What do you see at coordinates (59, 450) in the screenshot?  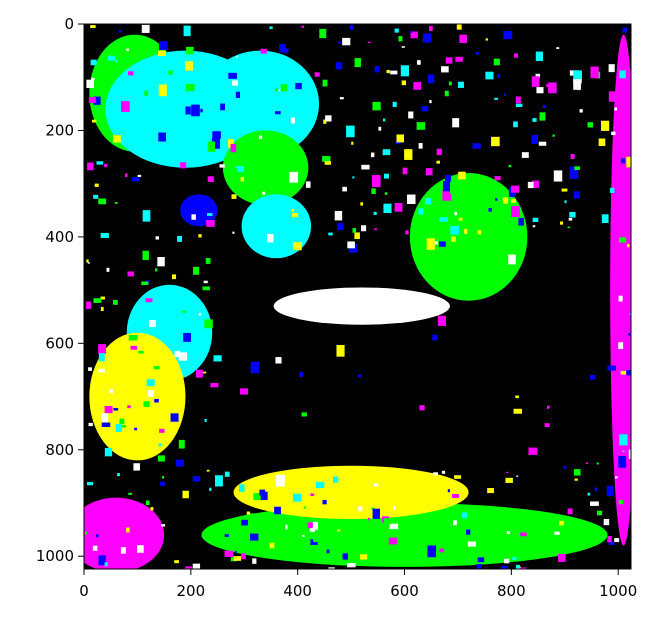 I see `y-tick-label: 800` at bounding box center [59, 450].